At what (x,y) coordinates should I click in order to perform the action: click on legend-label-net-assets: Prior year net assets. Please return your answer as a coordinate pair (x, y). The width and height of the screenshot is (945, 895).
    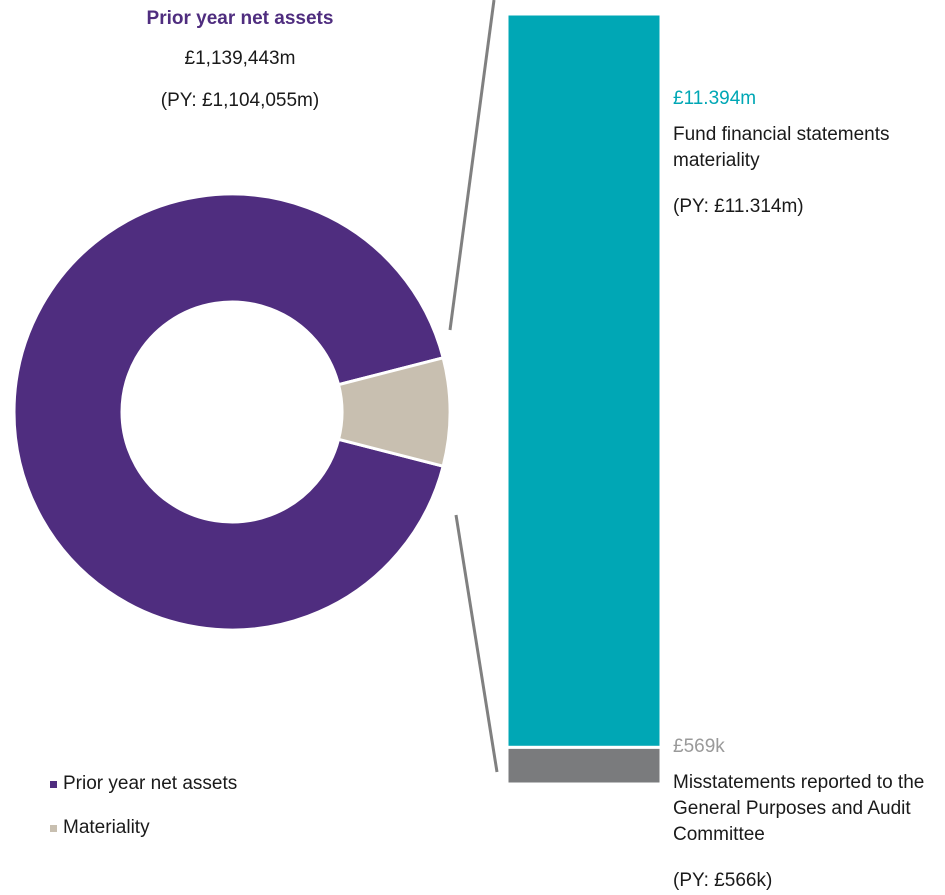
    Looking at the image, I should click on (150, 783).